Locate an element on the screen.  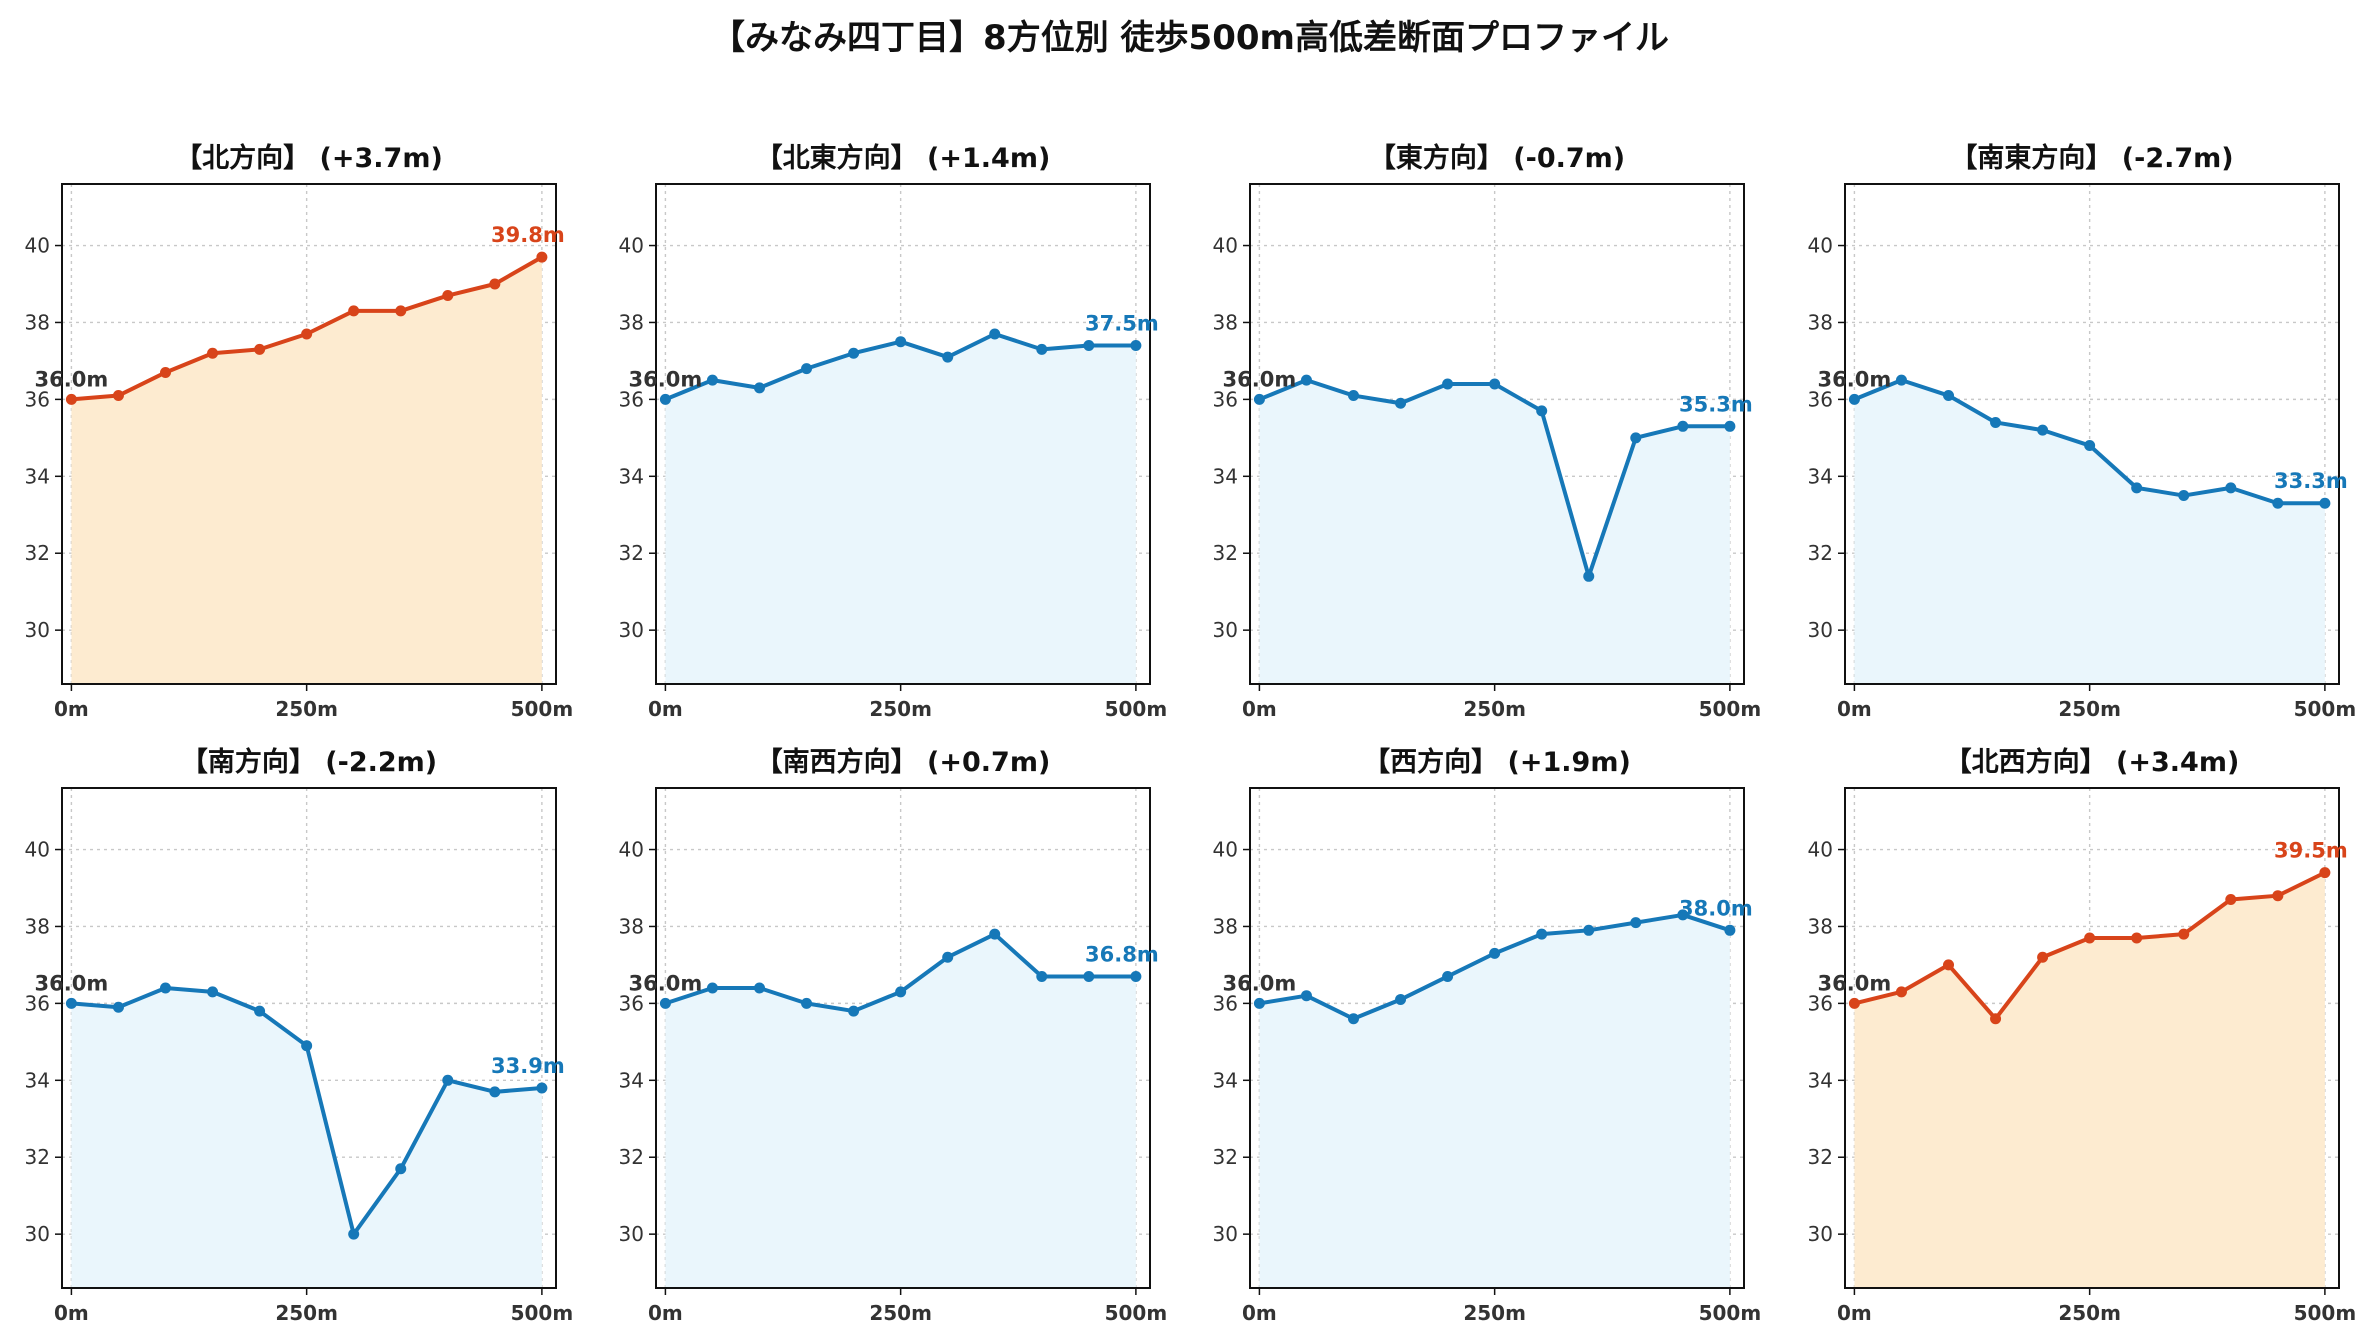
panel-title: 【南西方向】 (+0.7m) is located at coordinates (903, 762).